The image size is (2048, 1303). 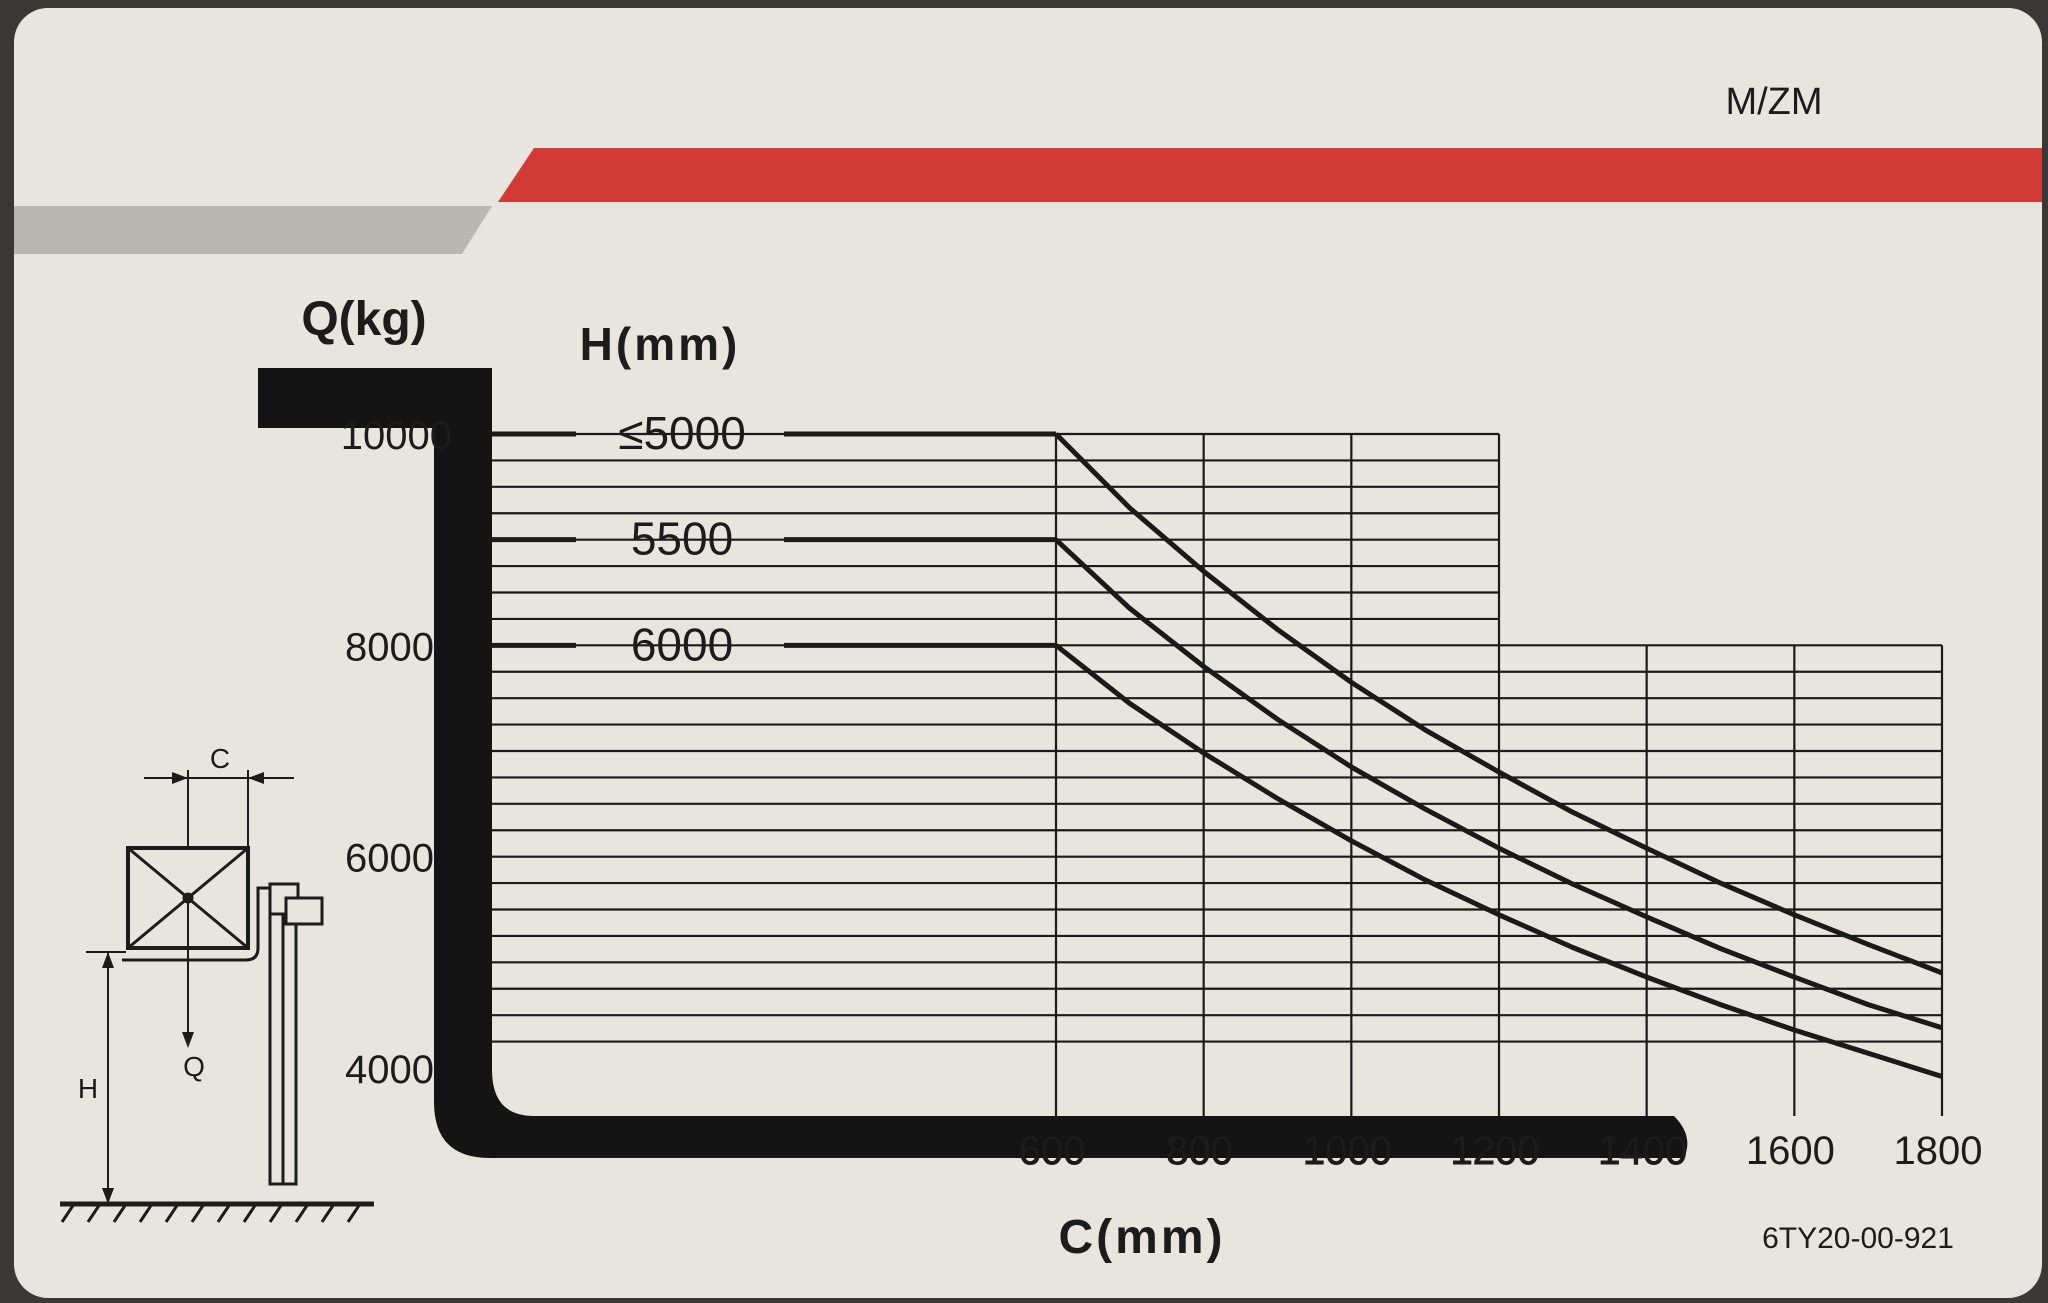 I want to click on c-dimension-label: C, so click(x=220, y=758).